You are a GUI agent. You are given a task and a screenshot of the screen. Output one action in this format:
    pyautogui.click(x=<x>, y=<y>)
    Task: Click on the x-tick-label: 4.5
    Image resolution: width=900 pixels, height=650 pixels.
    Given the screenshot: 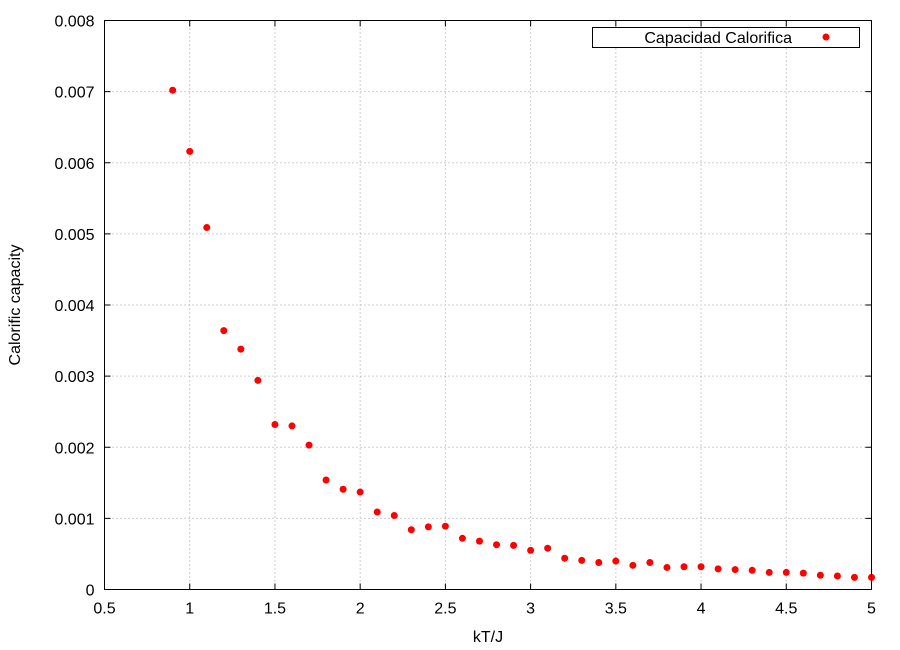 What is the action you would take?
    pyautogui.click(x=786, y=609)
    